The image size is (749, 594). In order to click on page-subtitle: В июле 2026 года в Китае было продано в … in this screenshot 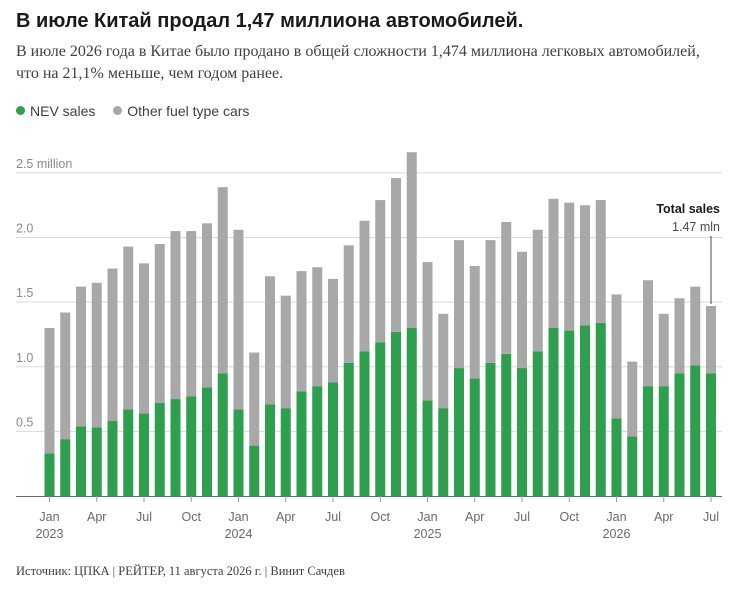, I will do `click(358, 62)`.